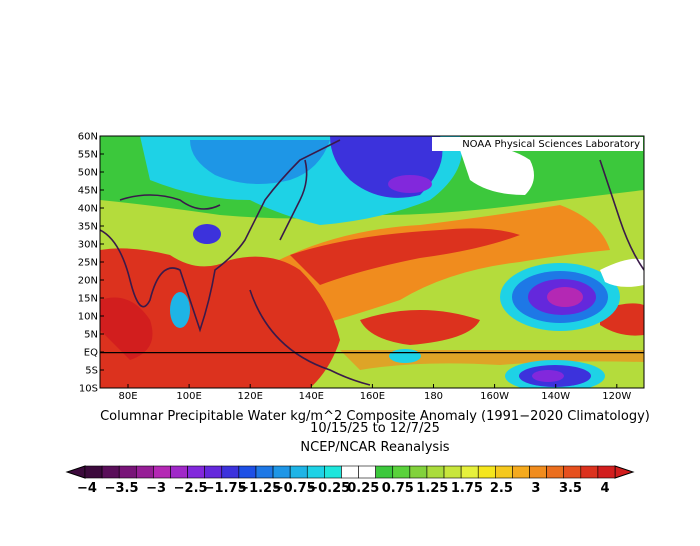 Image resolution: width=700 pixels, height=546 pixels. What do you see at coordinates (616, 396) in the screenshot?
I see `lon-label: 120W` at bounding box center [616, 396].